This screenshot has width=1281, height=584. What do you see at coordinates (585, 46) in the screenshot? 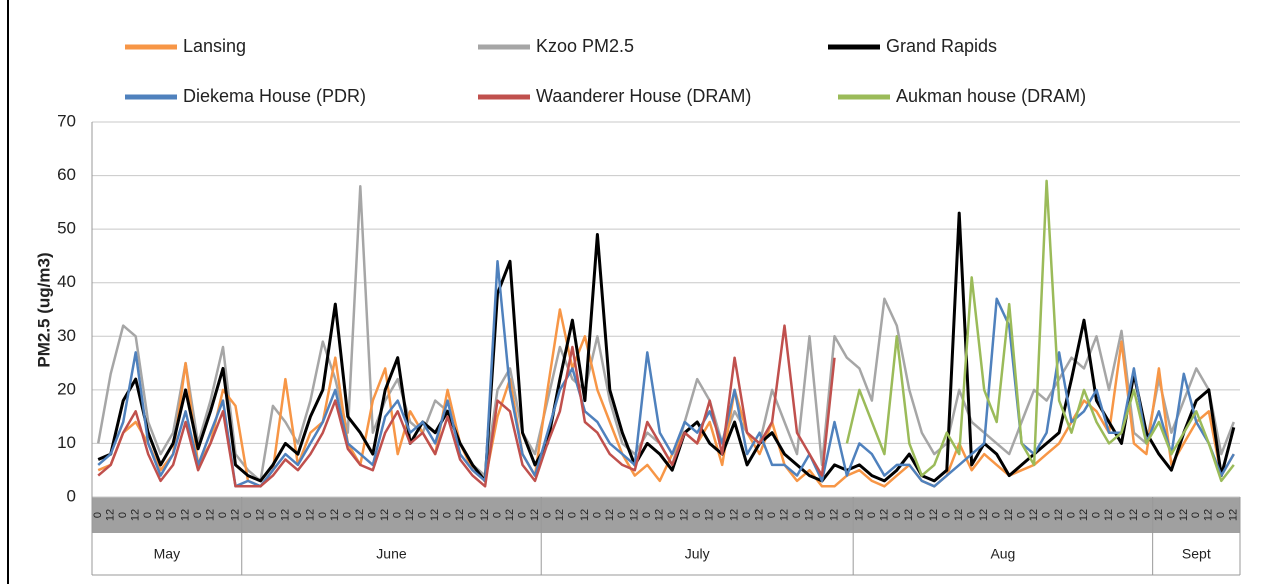
I see `legend-label: Kzoo PM2.5` at bounding box center [585, 46].